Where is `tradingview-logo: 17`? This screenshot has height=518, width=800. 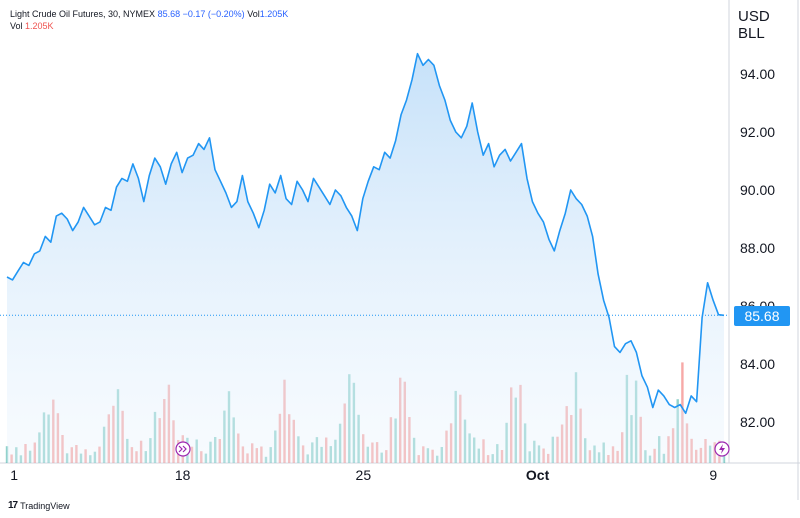 tradingview-logo: 17 is located at coordinates (13, 505).